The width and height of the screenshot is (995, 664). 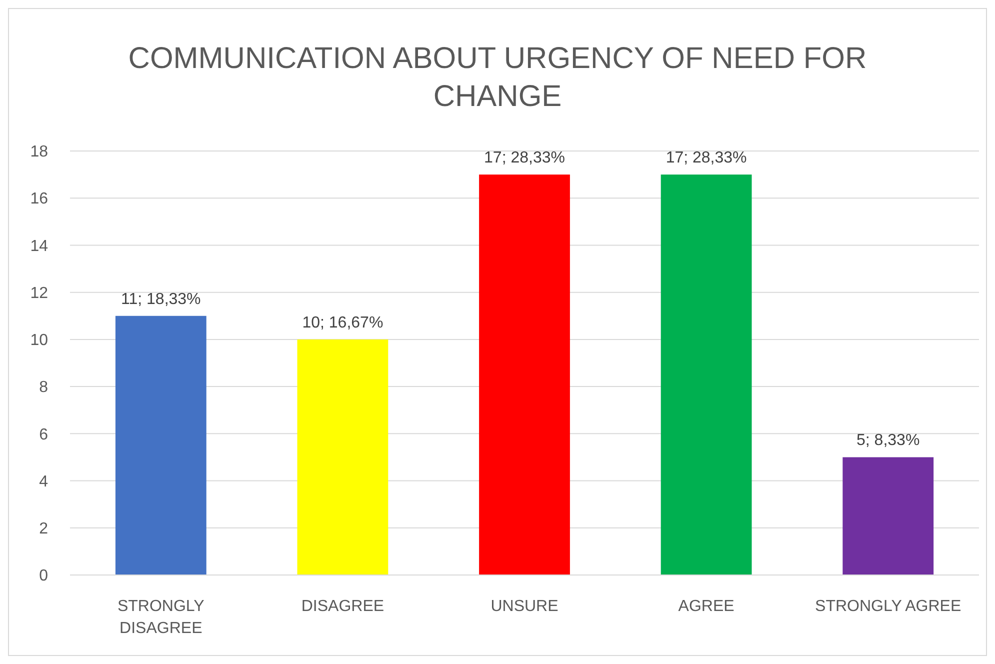 What do you see at coordinates (39, 246) in the screenshot?
I see `y-tick-label: 14` at bounding box center [39, 246].